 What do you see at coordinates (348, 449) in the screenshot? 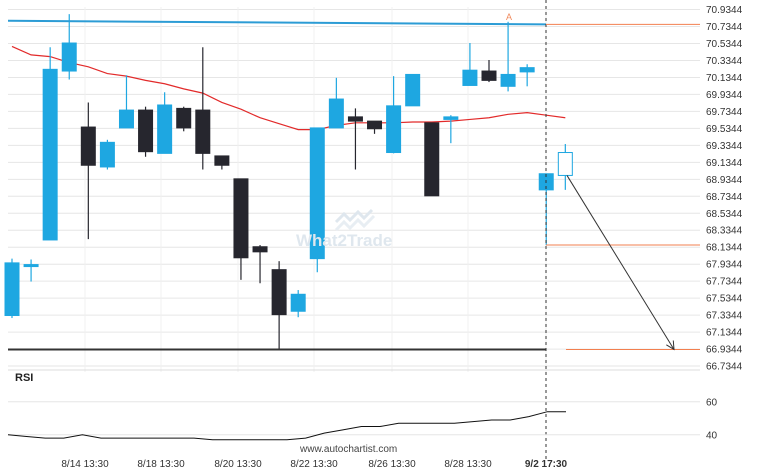
I see `source-text: www.autochartist.com` at bounding box center [348, 449].